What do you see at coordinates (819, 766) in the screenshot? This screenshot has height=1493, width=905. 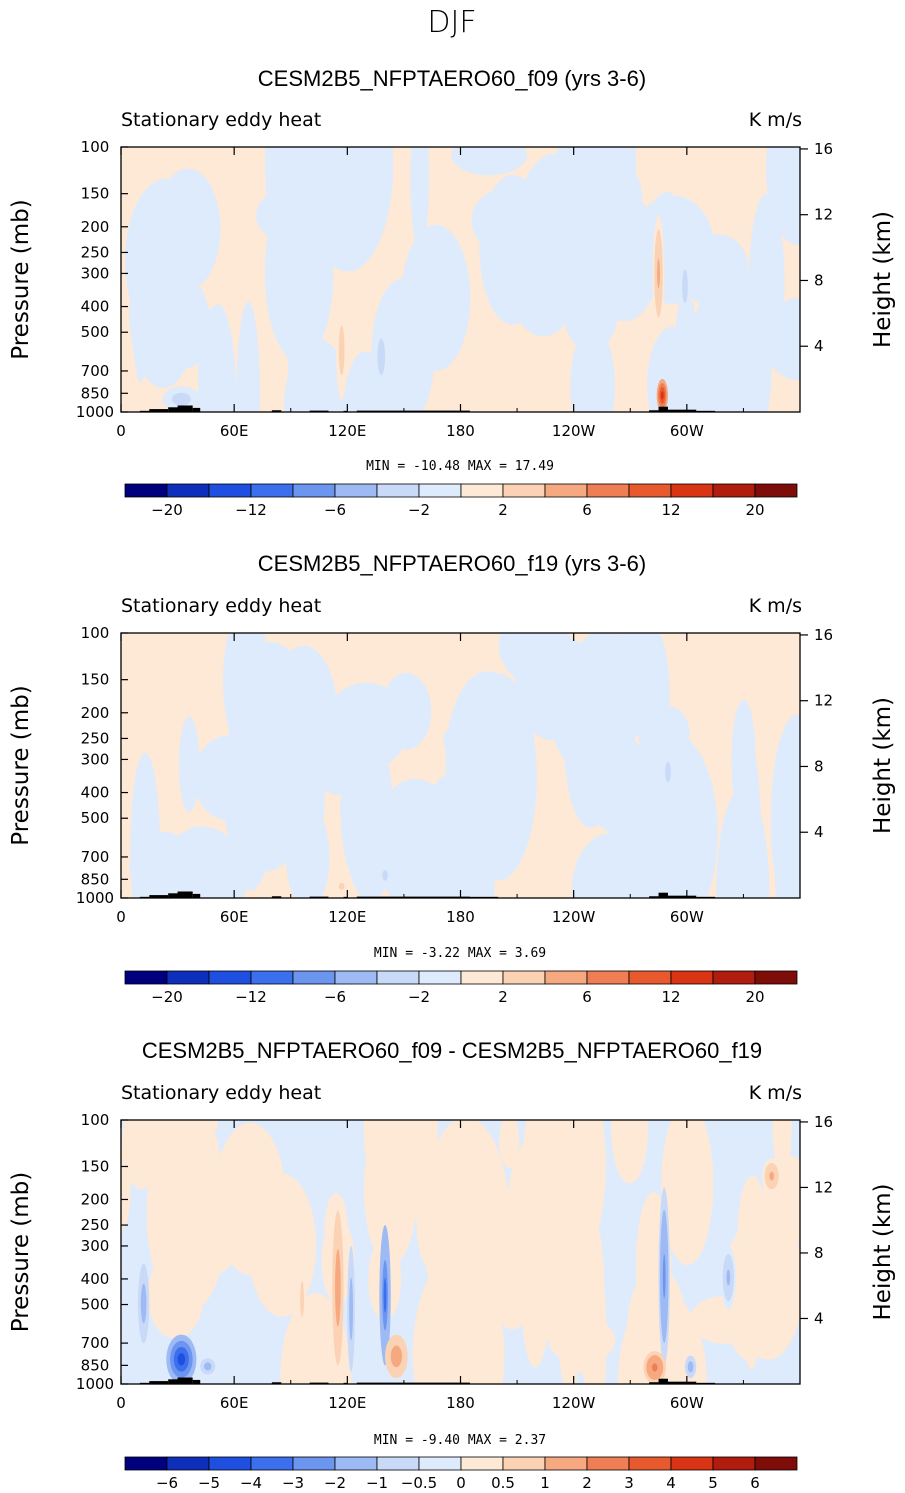 I see `y-right-tick-label: 8` at bounding box center [819, 766].